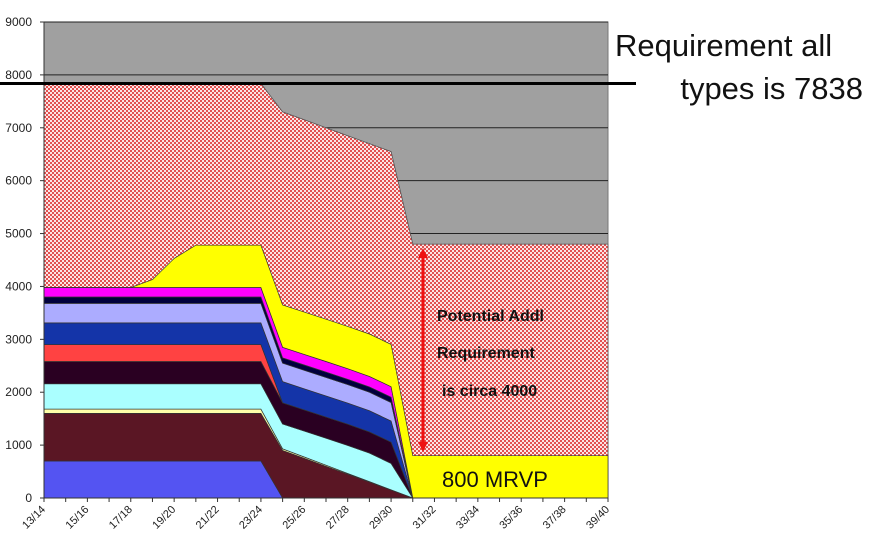 The image size is (892, 553). What do you see at coordinates (511, 518) in the screenshot?
I see `x-tick-label: 35/36` at bounding box center [511, 518].